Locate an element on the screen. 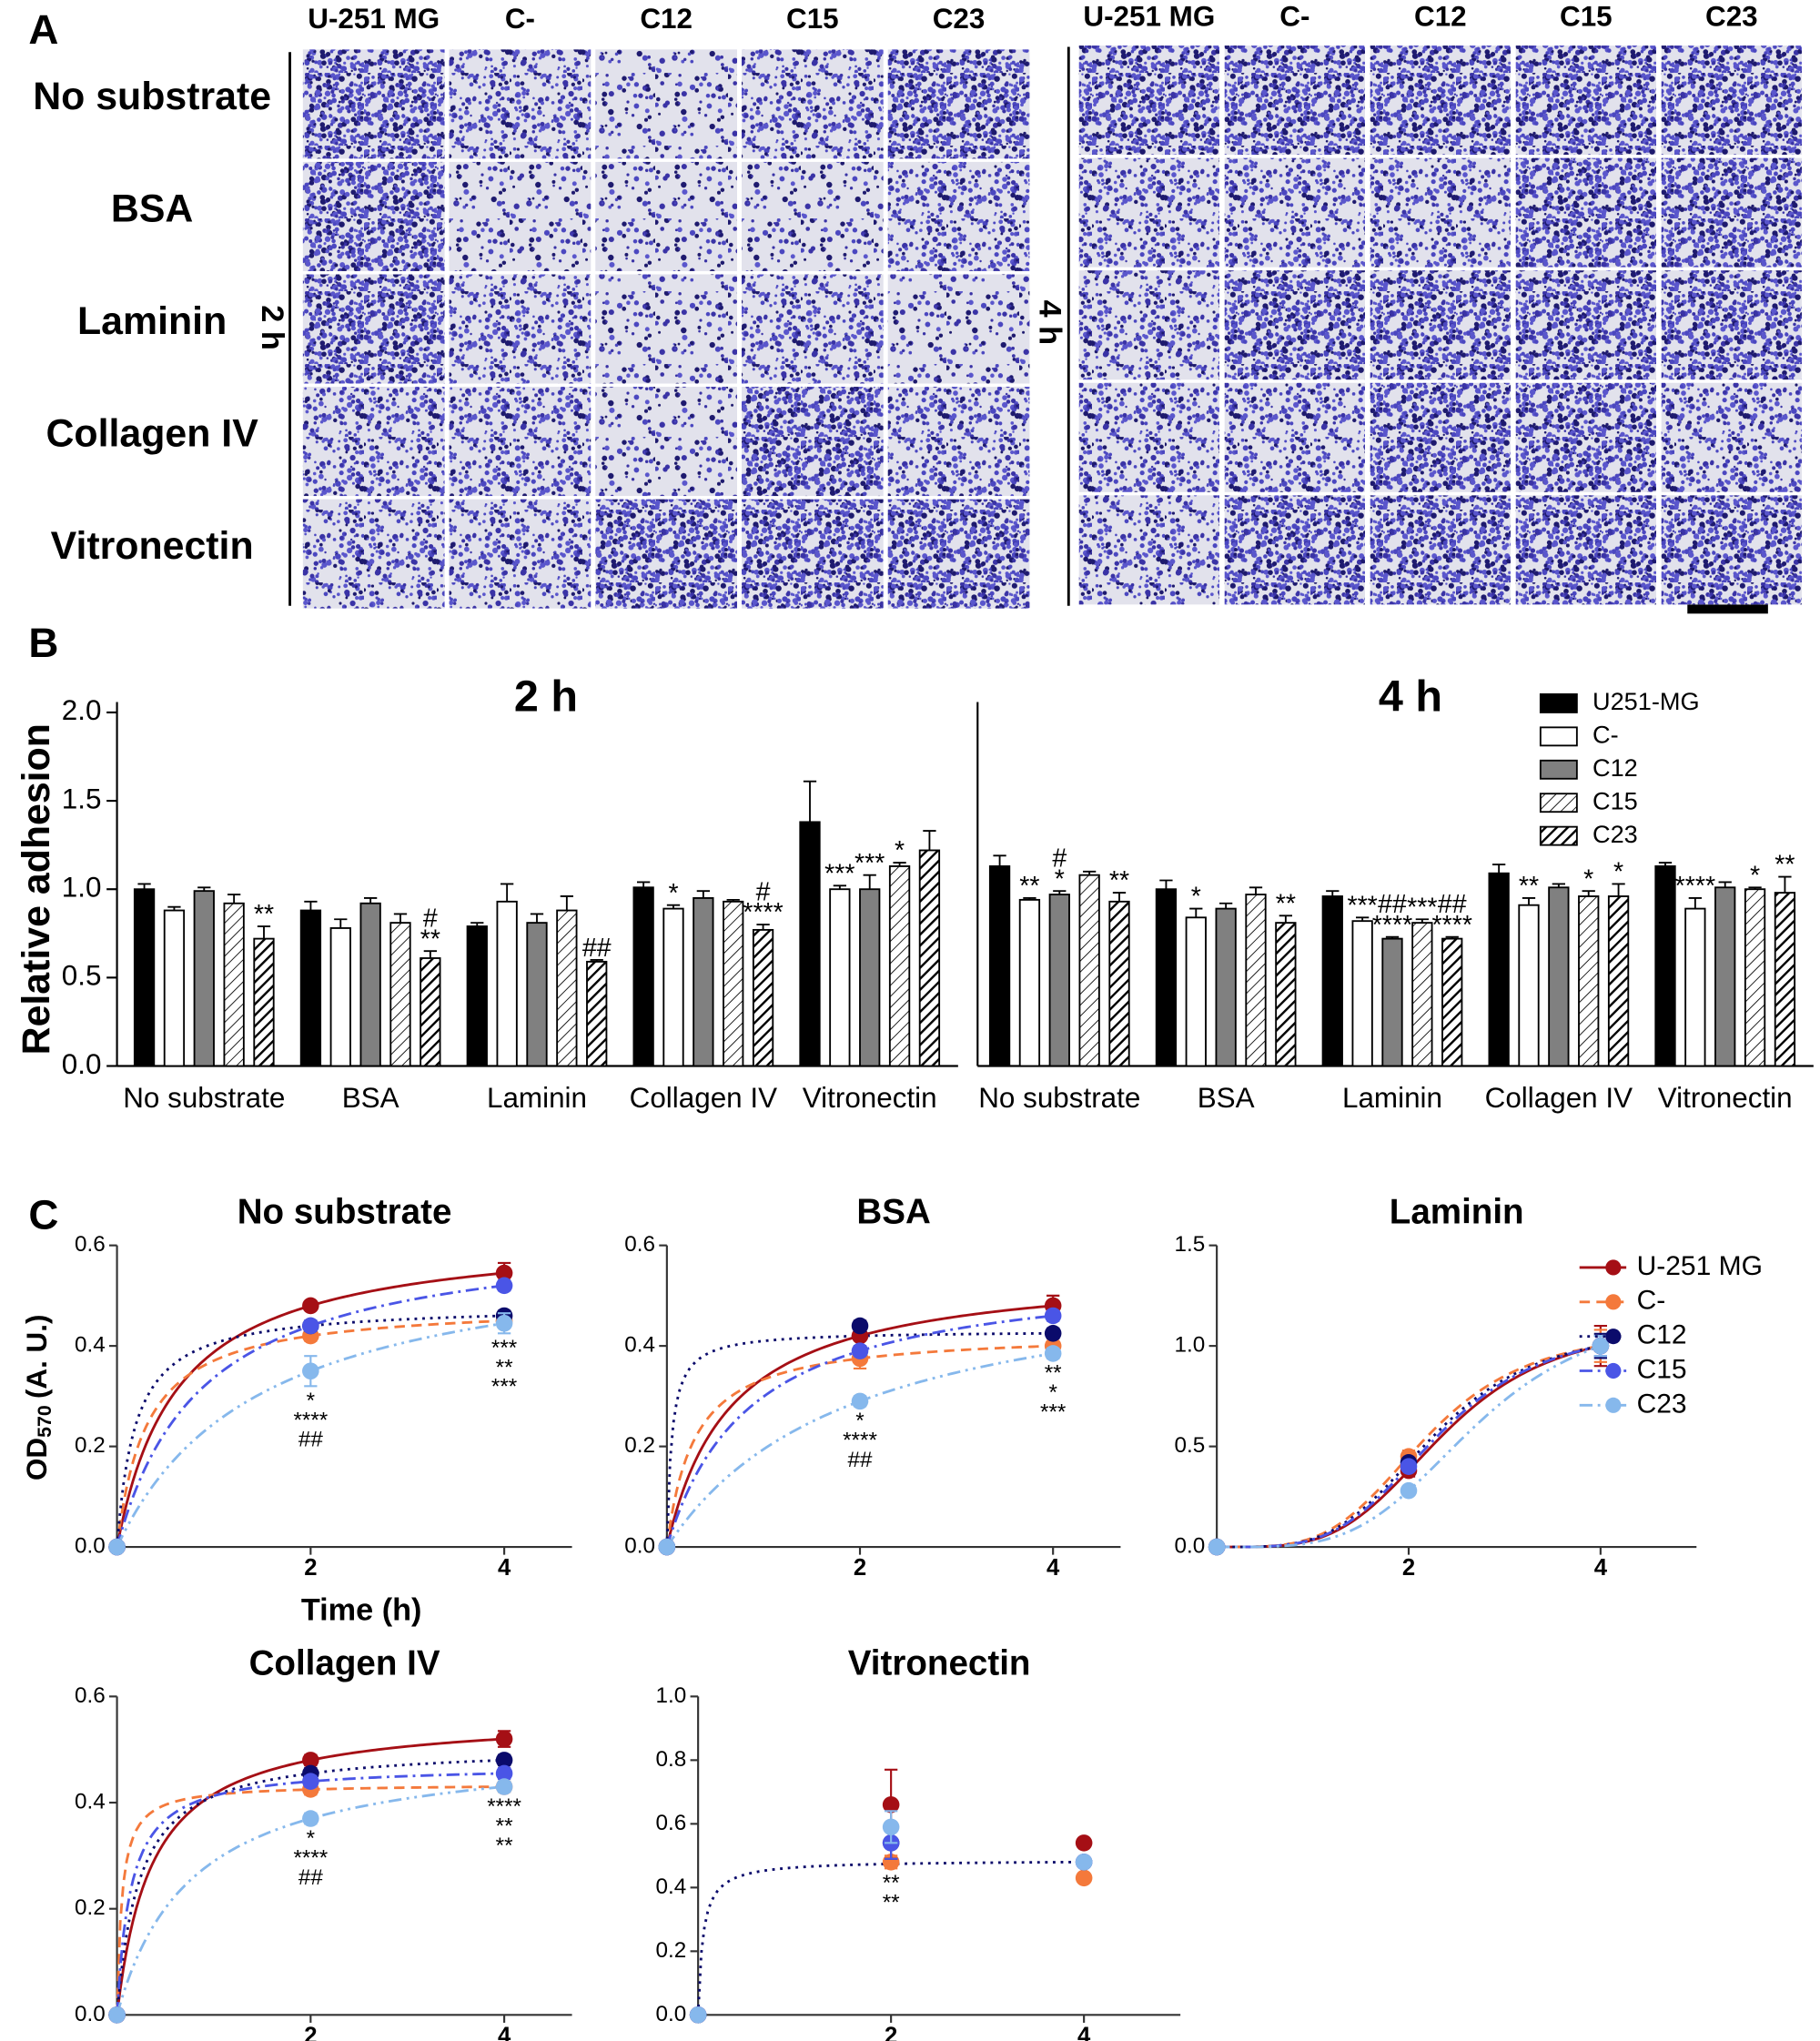 The image size is (1820, 2041). chart-title: Laminin is located at coordinates (1457, 1212).